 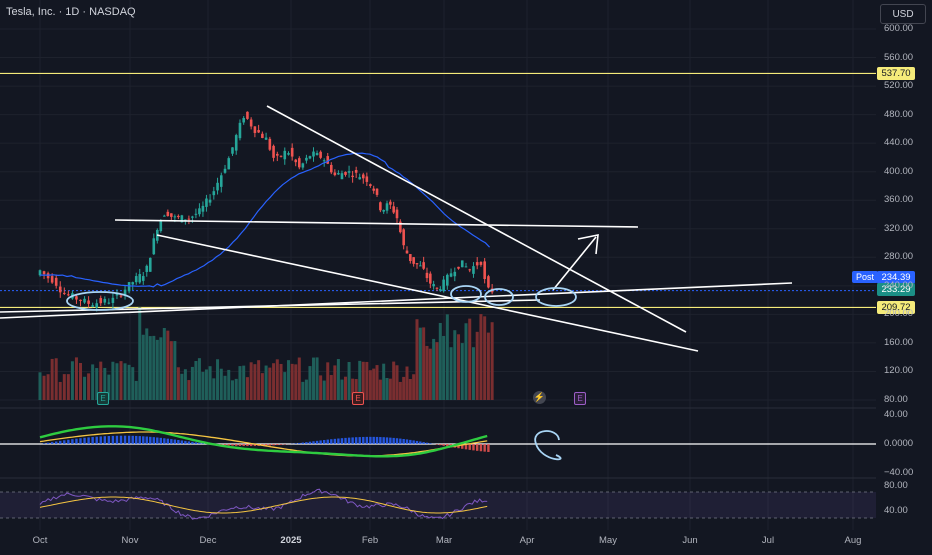 I want to click on rsi-axis-tick-label: 40.00, so click(x=896, y=510).